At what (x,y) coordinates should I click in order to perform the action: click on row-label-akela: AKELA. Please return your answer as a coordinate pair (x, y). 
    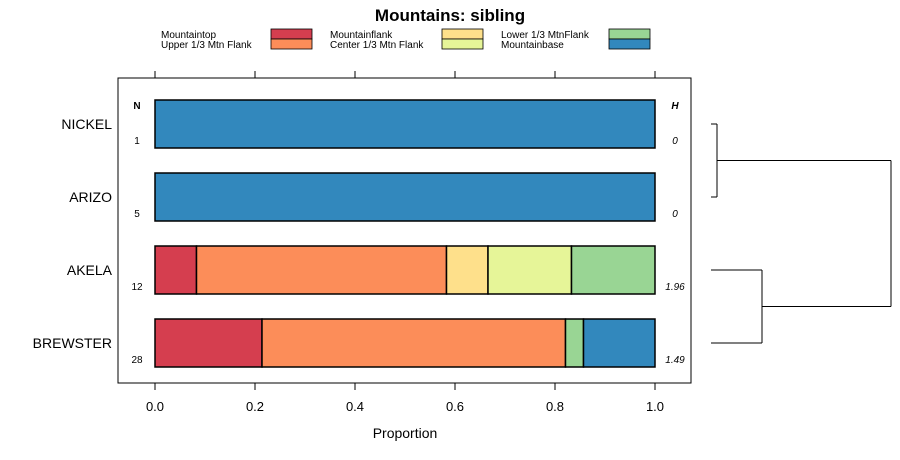
    Looking at the image, I should click on (90, 270).